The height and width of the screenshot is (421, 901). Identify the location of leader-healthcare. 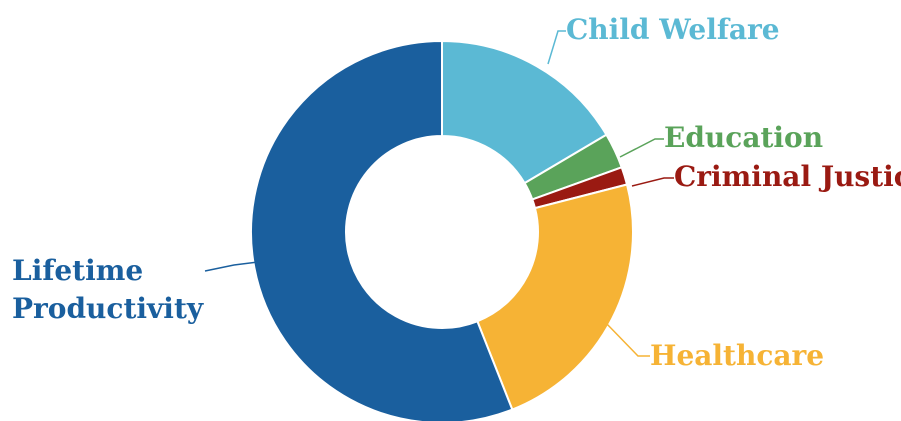
(627, 339).